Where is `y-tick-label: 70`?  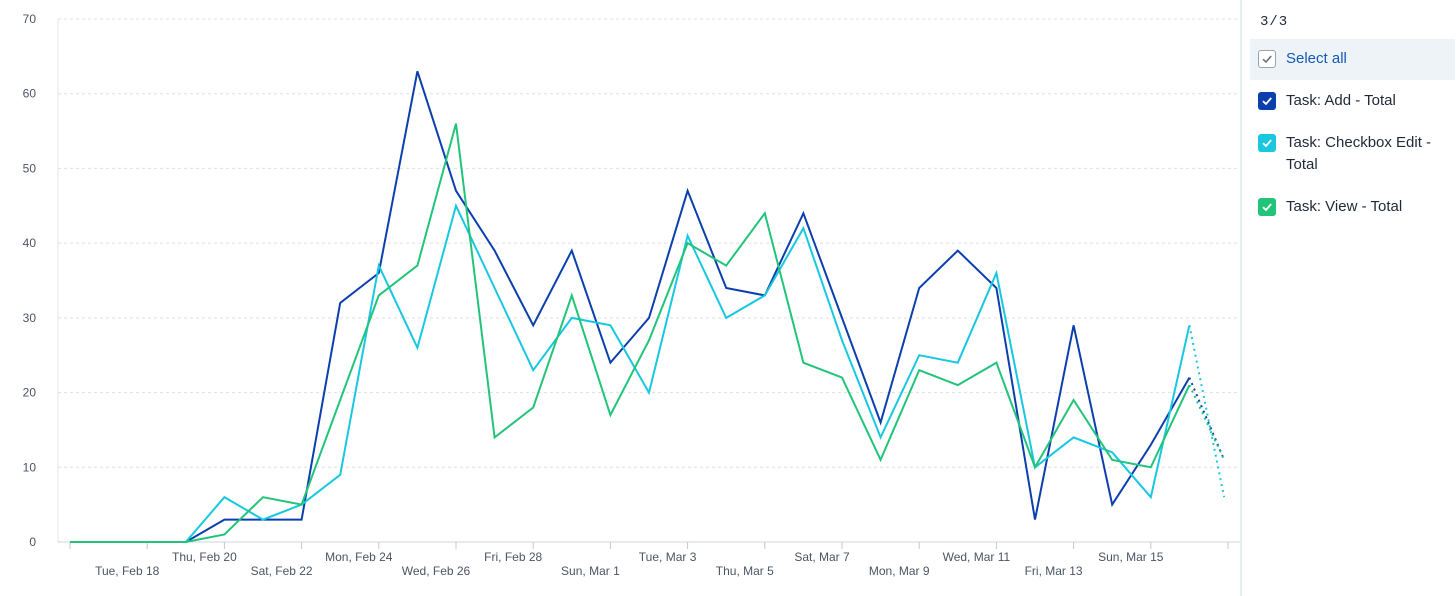
y-tick-label: 70 is located at coordinates (30, 19).